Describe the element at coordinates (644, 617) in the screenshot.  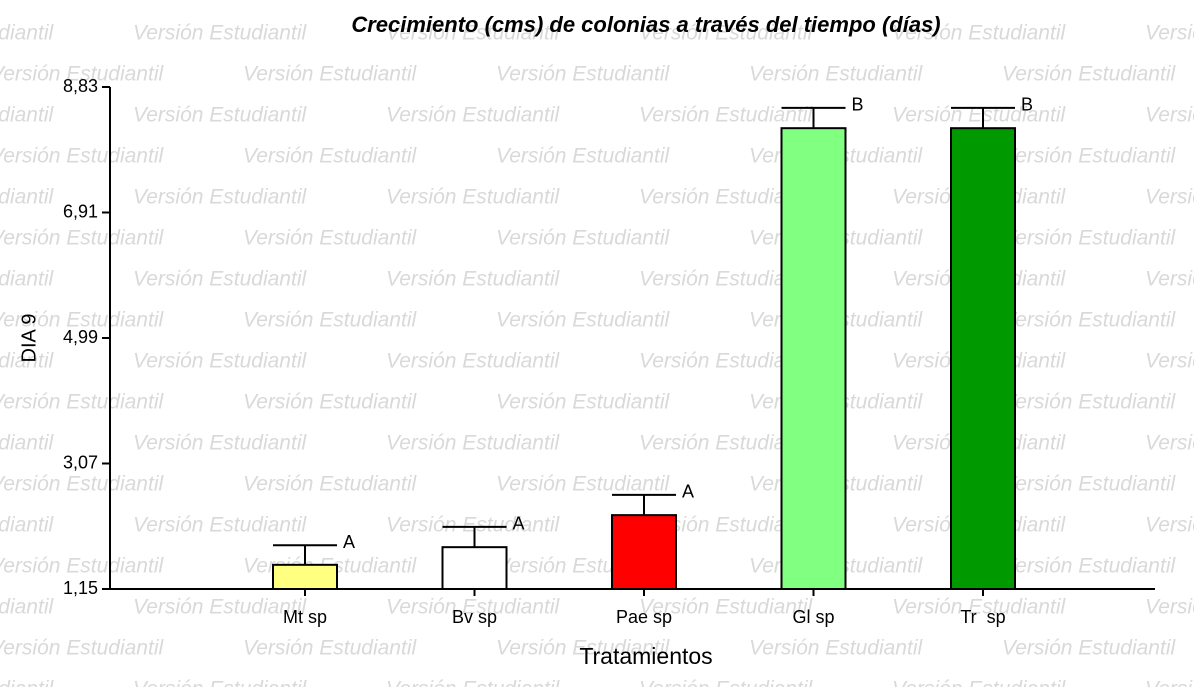
I see `x-tick-label: Pae sp` at that location.